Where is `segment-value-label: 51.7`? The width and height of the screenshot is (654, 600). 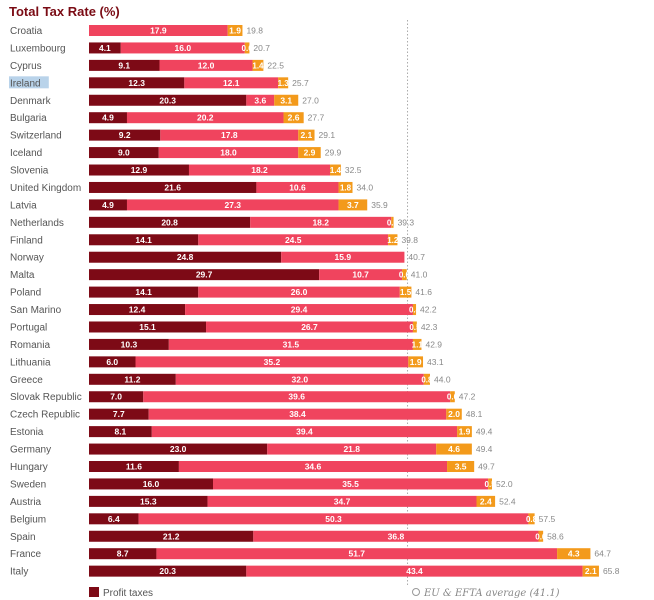
segment-value-label: 51.7 is located at coordinates (356, 554).